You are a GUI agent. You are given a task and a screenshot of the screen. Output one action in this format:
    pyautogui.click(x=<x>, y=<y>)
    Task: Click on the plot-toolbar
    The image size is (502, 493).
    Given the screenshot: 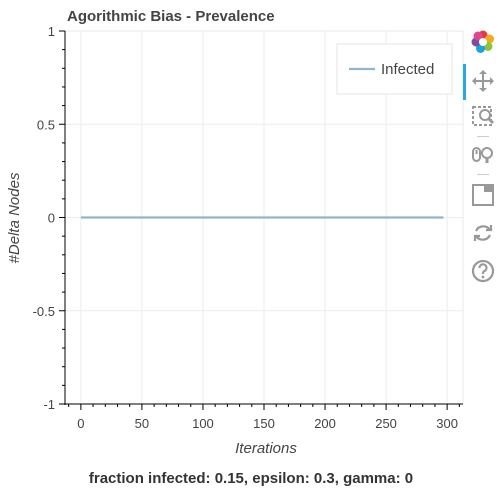 What is the action you would take?
    pyautogui.click(x=482, y=178)
    